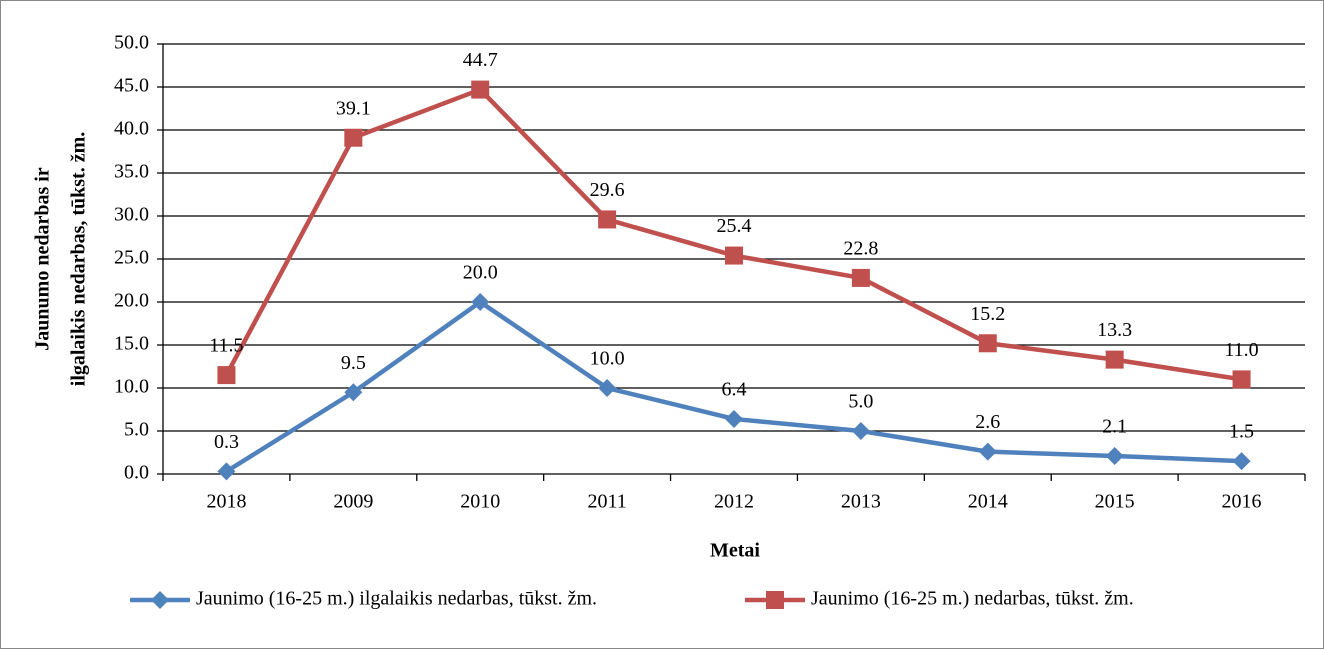  What do you see at coordinates (131, 86) in the screenshot?
I see `y-tick-label: 45.0` at bounding box center [131, 86].